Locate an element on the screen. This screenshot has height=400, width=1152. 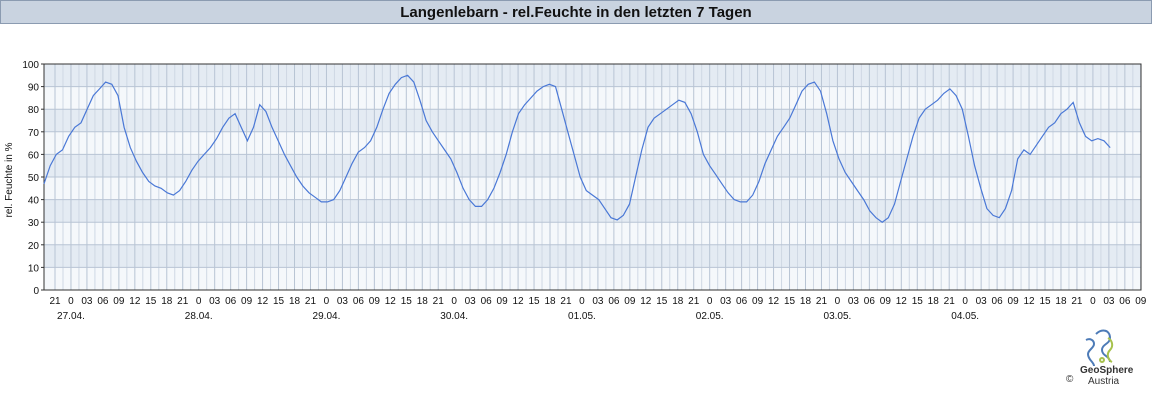
logo-sub: Austria is located at coordinates (1104, 381).